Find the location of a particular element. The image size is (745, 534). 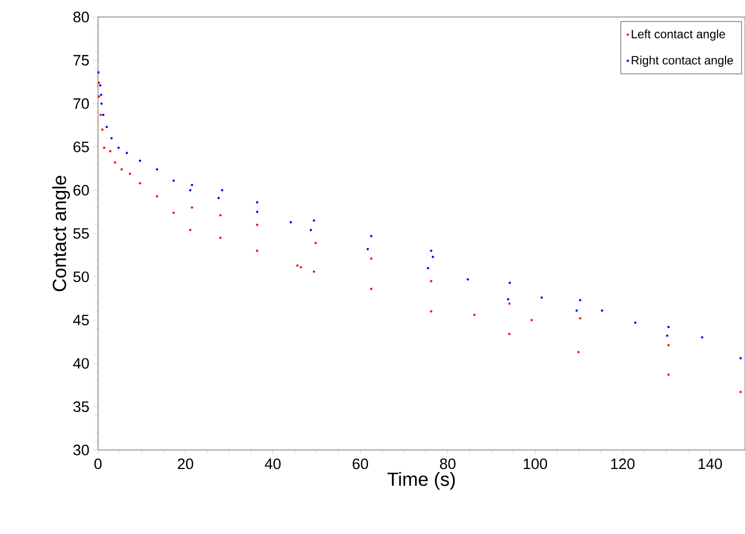

x-tick-label: 60 is located at coordinates (360, 464).